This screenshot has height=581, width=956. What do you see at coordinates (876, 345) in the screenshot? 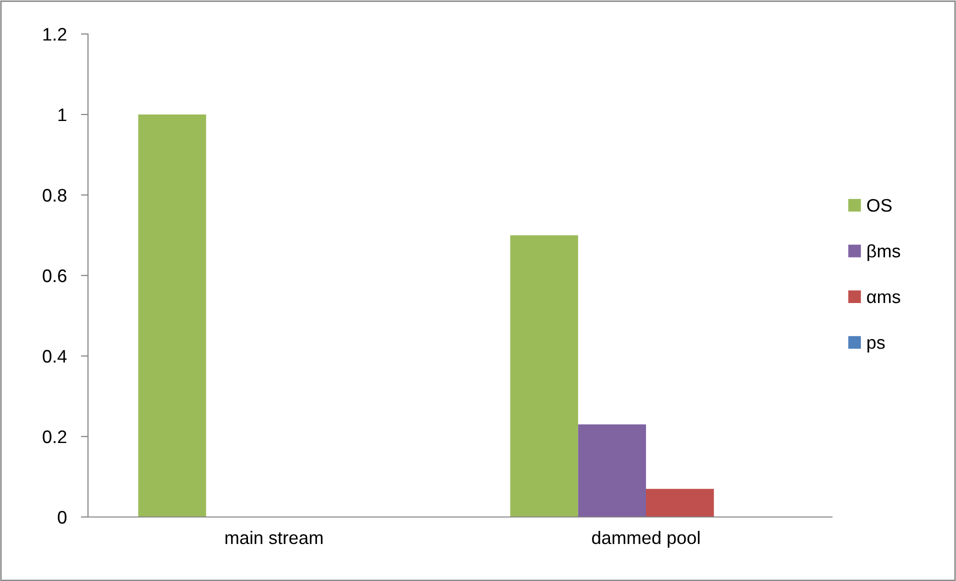
I see `legend-label: ps` at bounding box center [876, 345].